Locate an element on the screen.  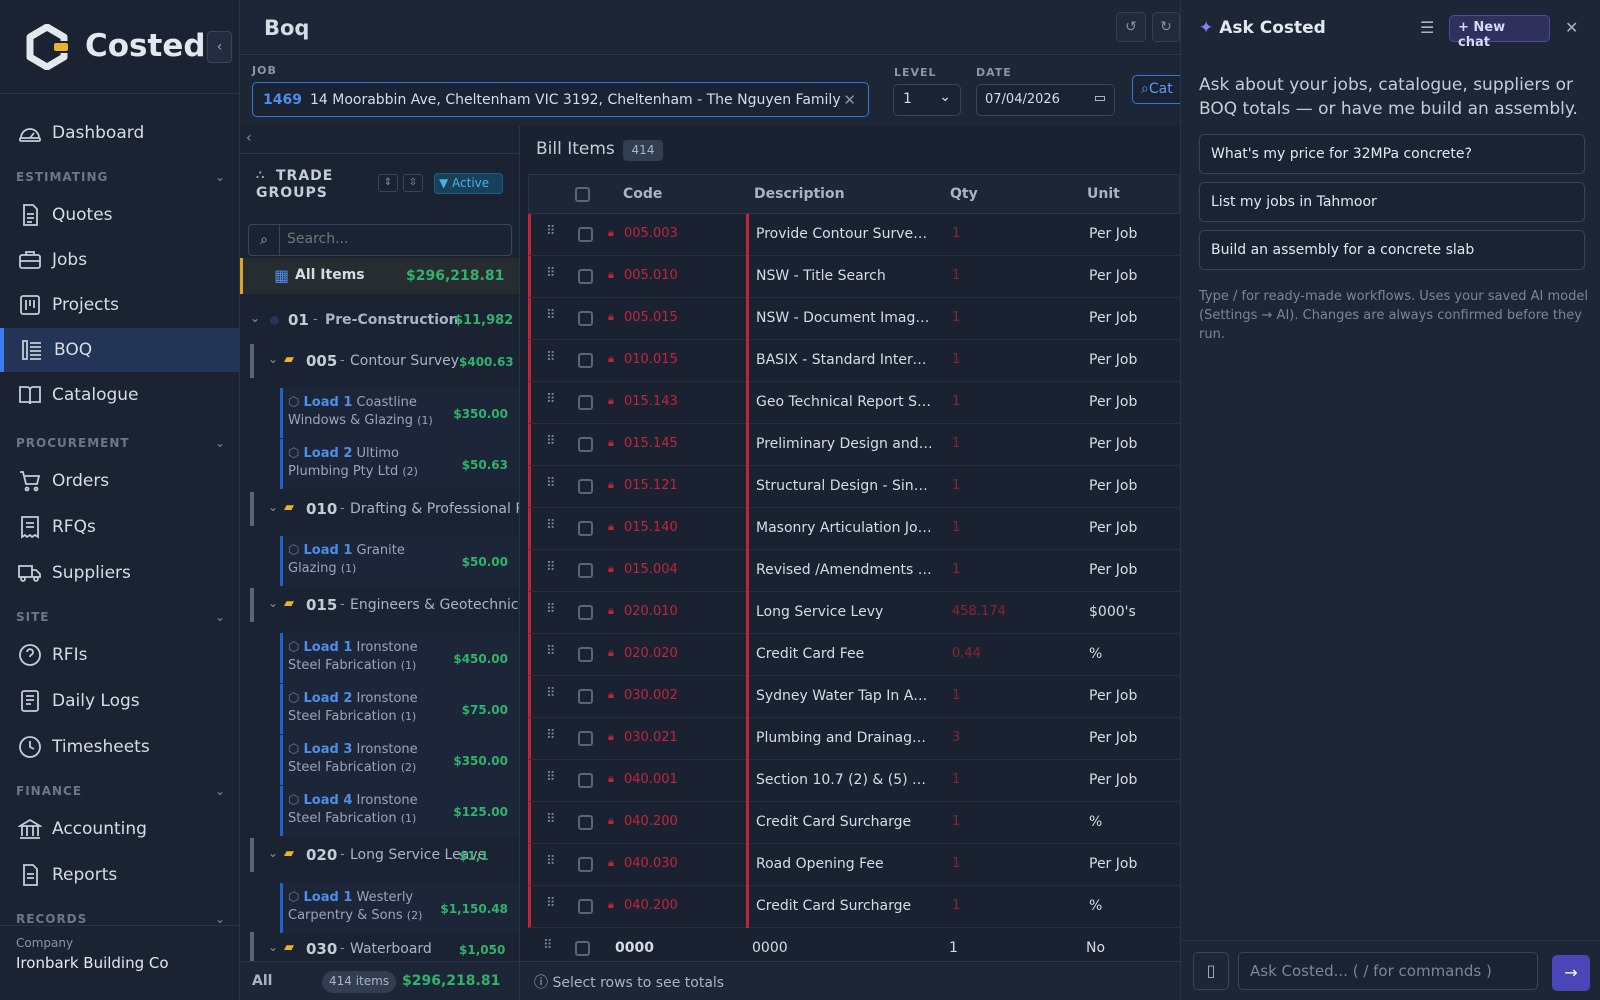
suggestion-concrete-price: What's my price for 32MPa concrete? is located at coordinates (1392, 154).